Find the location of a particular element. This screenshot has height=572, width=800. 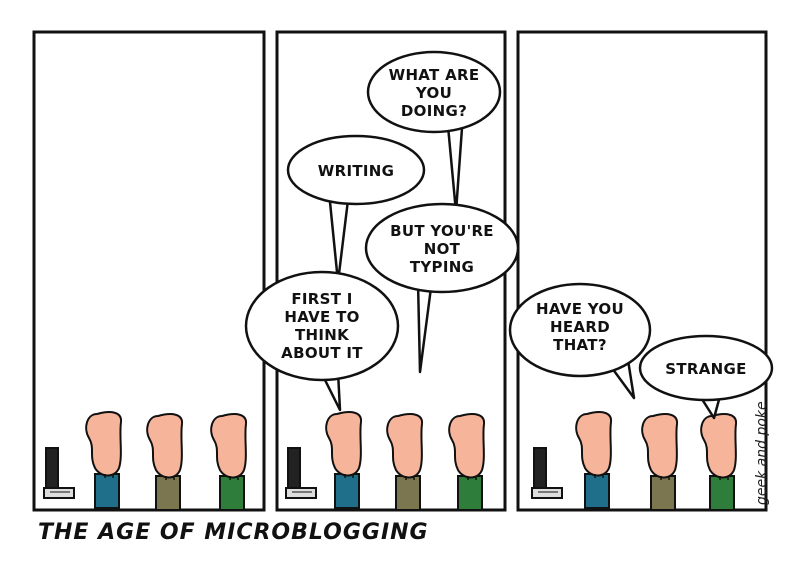

bubble-text: WRITING is located at coordinates (356, 171).